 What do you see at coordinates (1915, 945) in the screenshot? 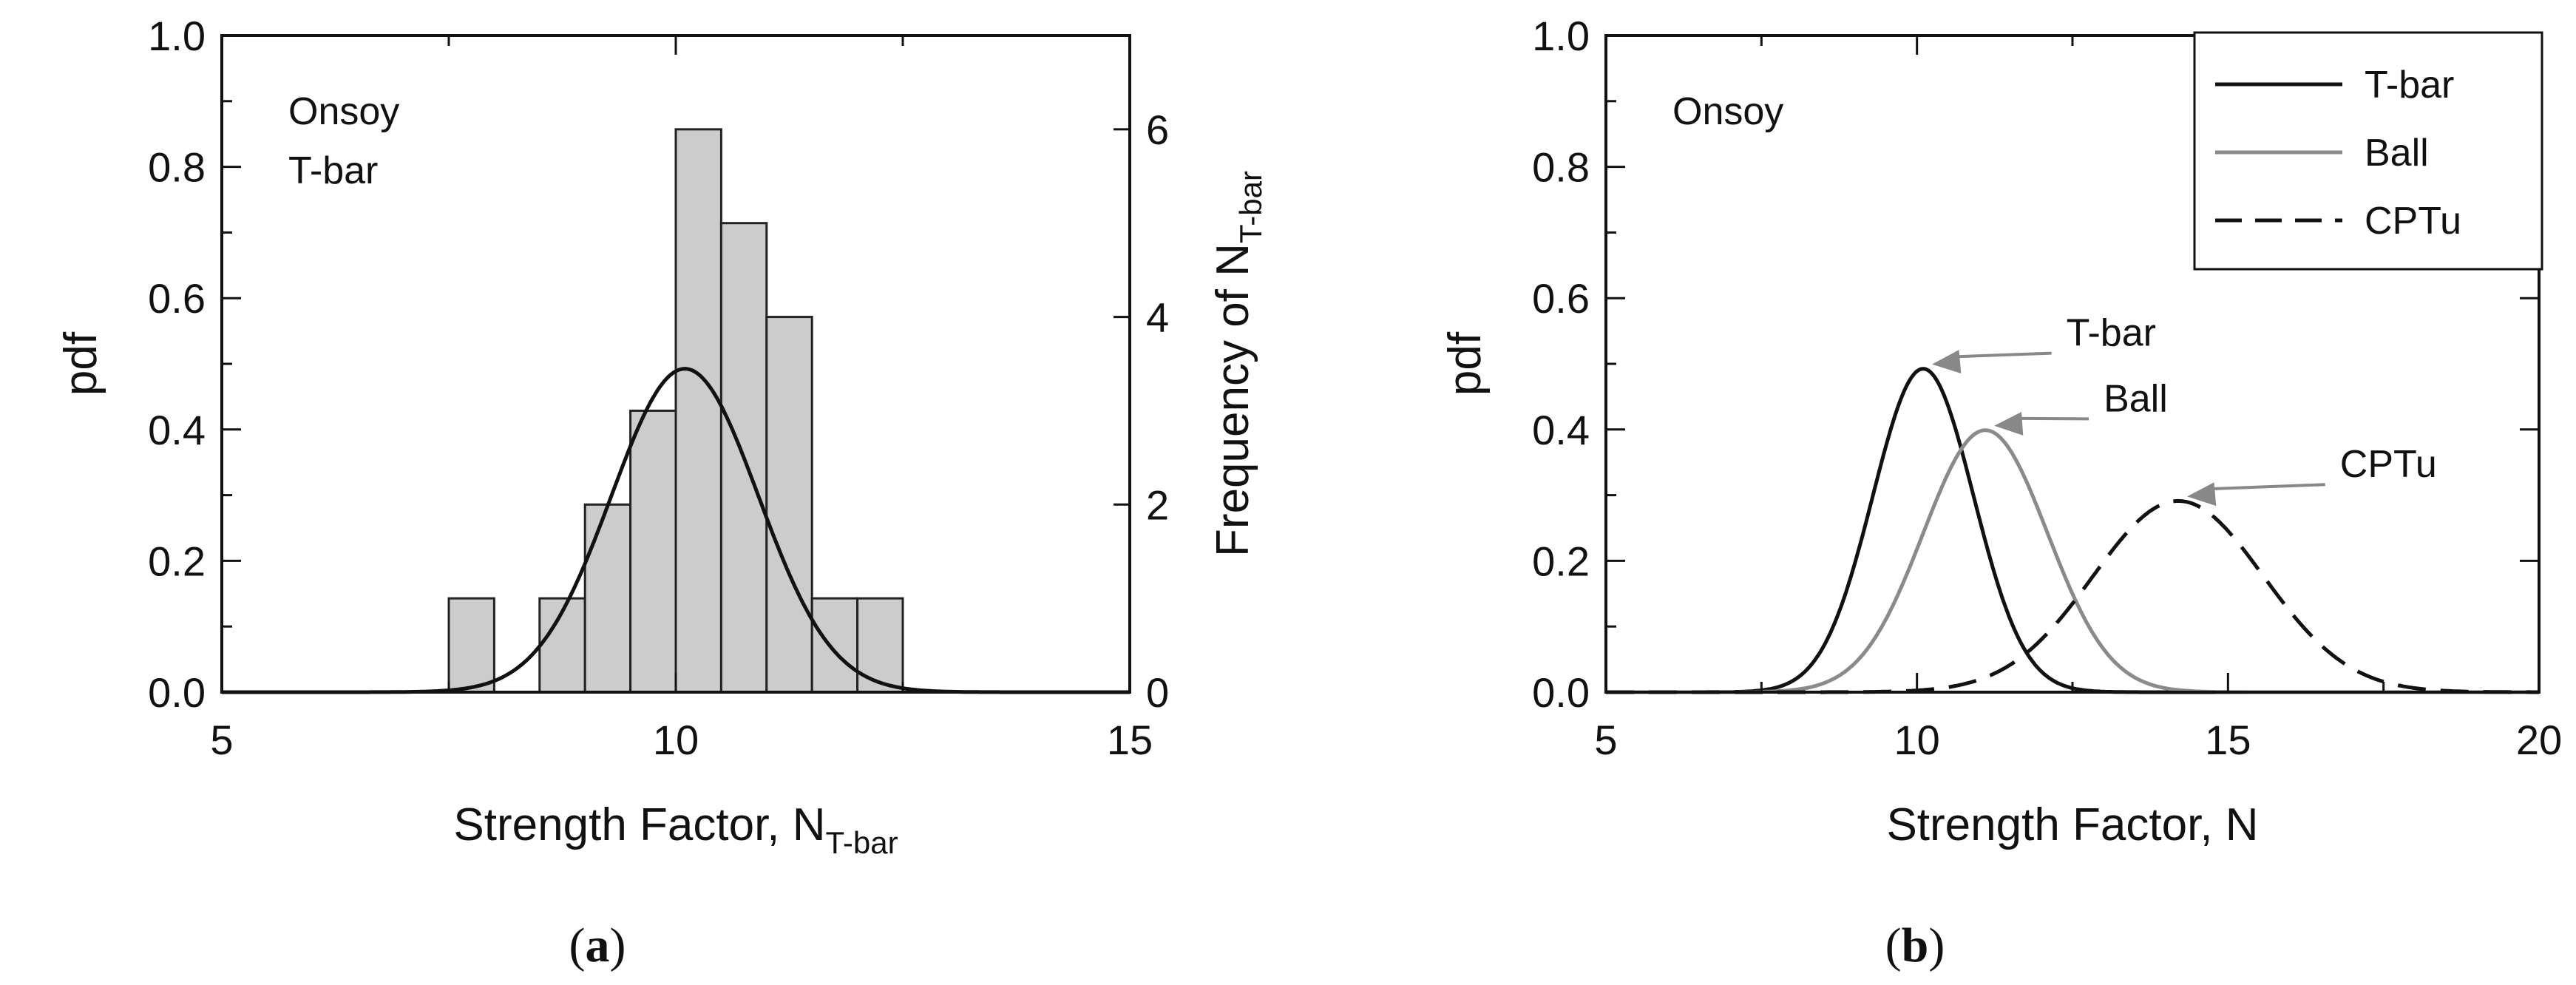
I see `panel-b-label: (b)` at bounding box center [1915, 945].